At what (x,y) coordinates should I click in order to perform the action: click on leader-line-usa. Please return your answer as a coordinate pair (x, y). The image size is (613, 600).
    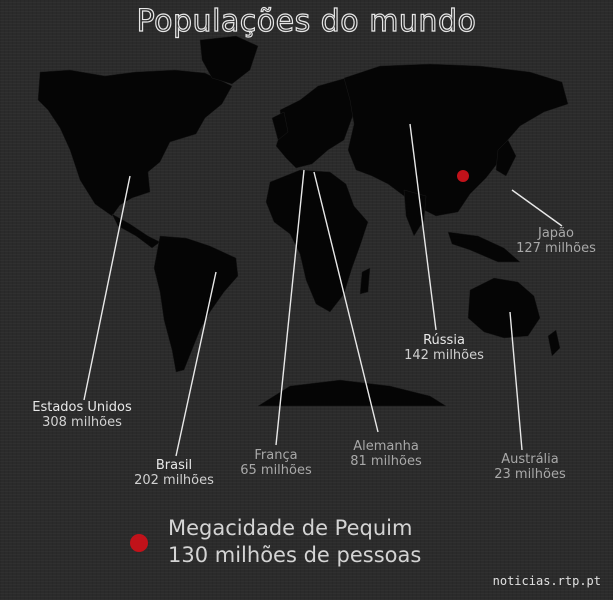
    Looking at the image, I should click on (107, 288).